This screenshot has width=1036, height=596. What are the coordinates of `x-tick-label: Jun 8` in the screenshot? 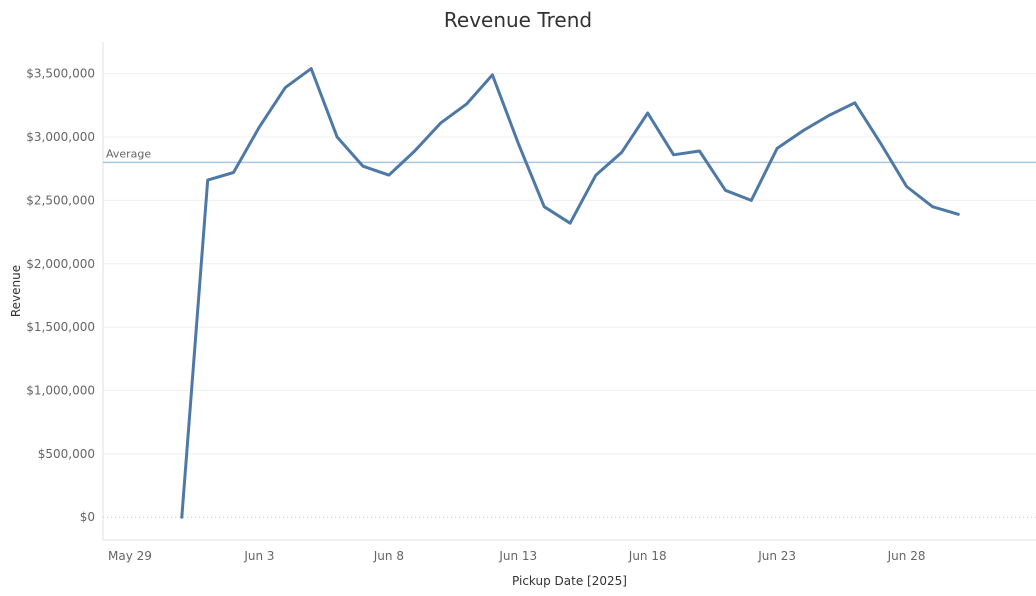 It's located at (388, 556).